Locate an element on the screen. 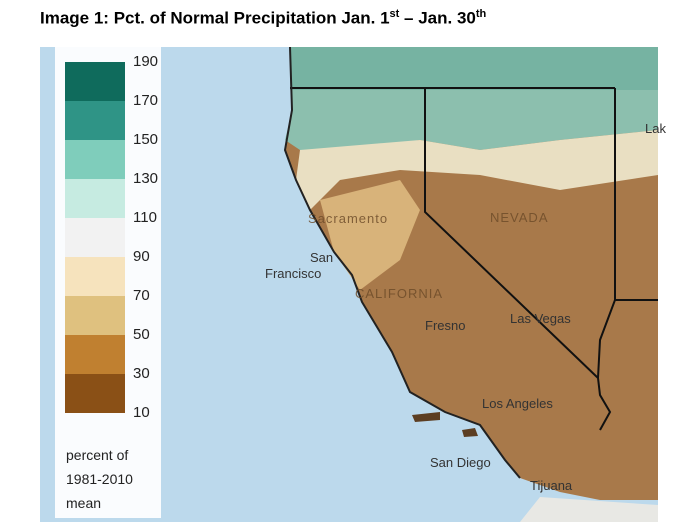 The image size is (680, 529). legend-tick-label: 110 is located at coordinates (145, 217).